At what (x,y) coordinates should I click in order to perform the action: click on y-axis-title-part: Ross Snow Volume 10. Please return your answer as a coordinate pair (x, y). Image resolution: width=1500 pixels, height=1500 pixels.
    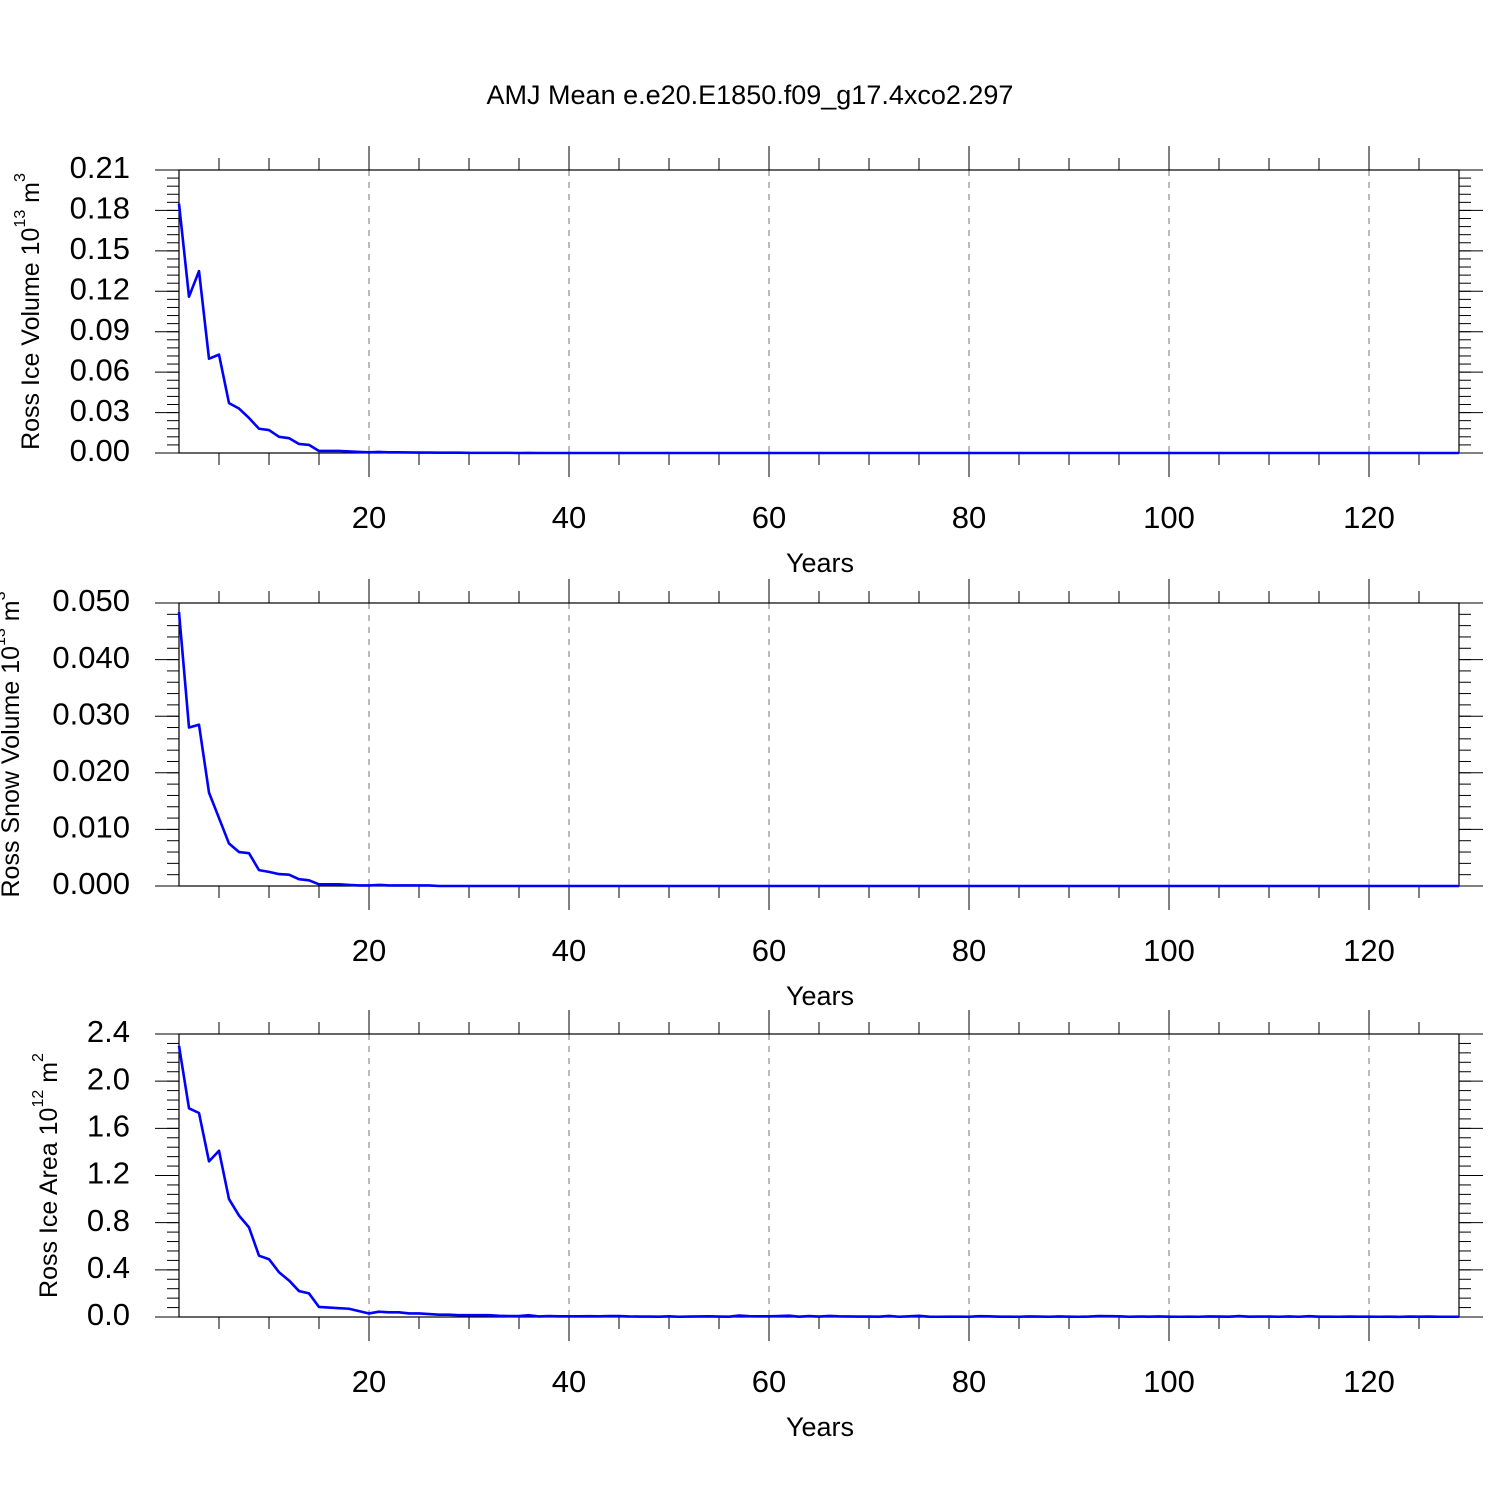
    Looking at the image, I should click on (12, 772).